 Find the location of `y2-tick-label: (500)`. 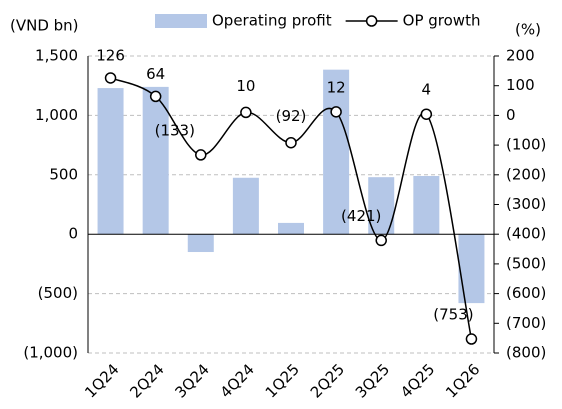

y2-tick-label: (500) is located at coordinates (526, 263).